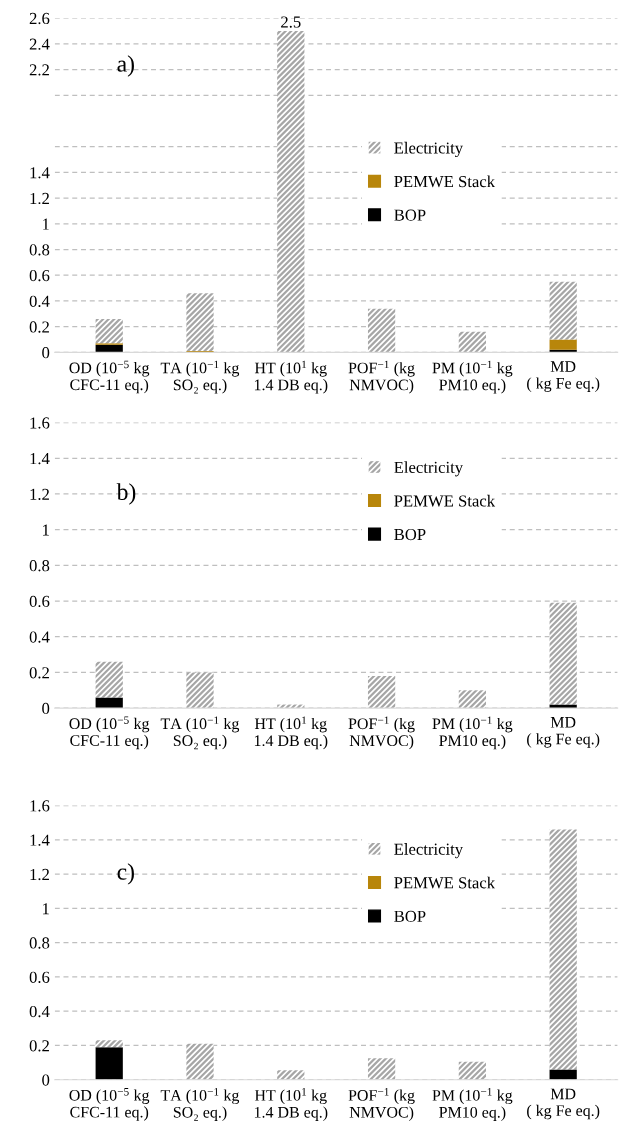 This screenshot has width=622, height=1133. I want to click on annotation: a), so click(125, 66).